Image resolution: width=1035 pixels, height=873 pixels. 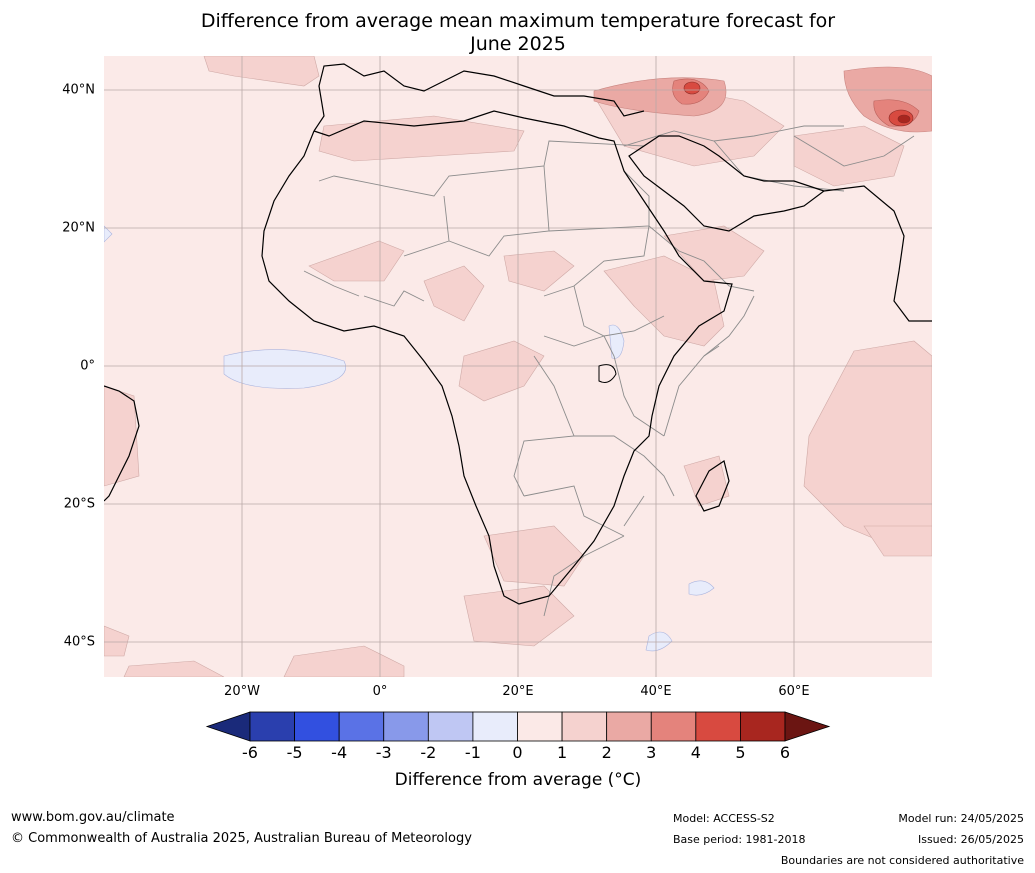 What do you see at coordinates (651, 752) in the screenshot?
I see `colorbar-tick-label: 3` at bounding box center [651, 752].